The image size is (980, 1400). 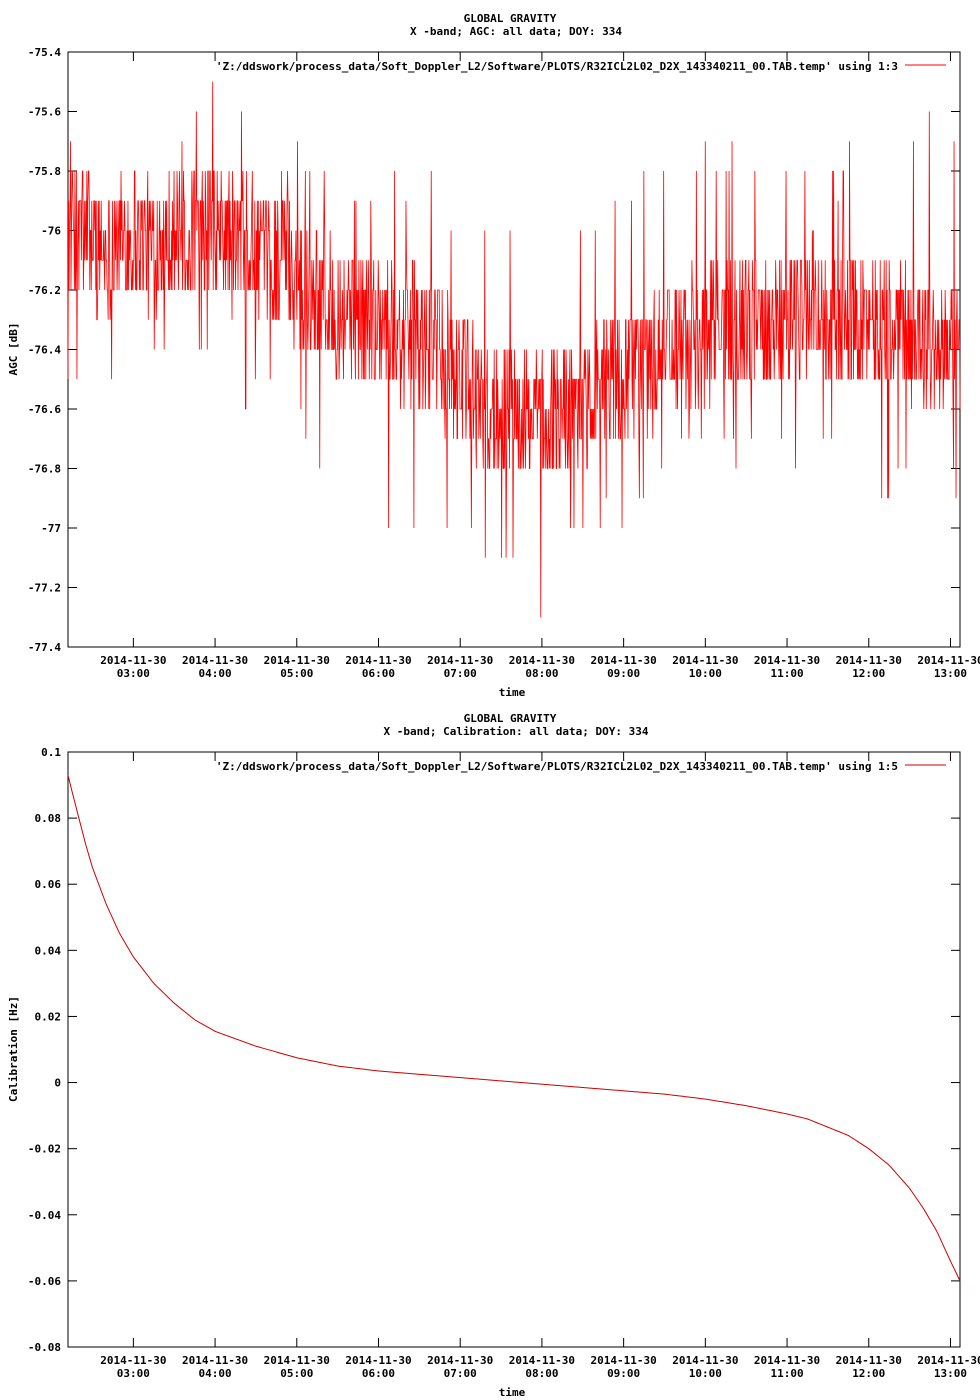 I want to click on y-tick-label: -0.08, so click(x=44, y=1347).